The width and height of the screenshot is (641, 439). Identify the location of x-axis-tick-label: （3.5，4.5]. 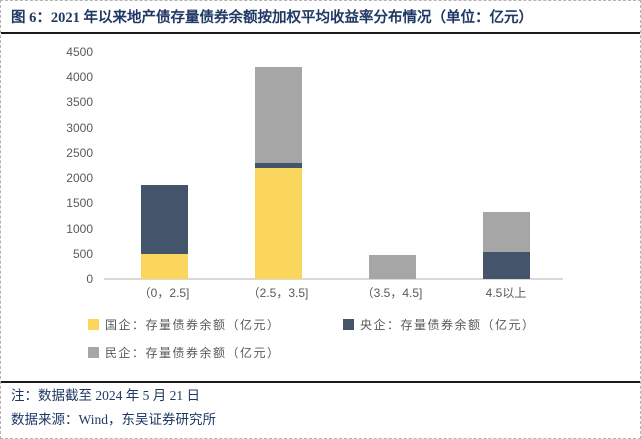
(392, 293).